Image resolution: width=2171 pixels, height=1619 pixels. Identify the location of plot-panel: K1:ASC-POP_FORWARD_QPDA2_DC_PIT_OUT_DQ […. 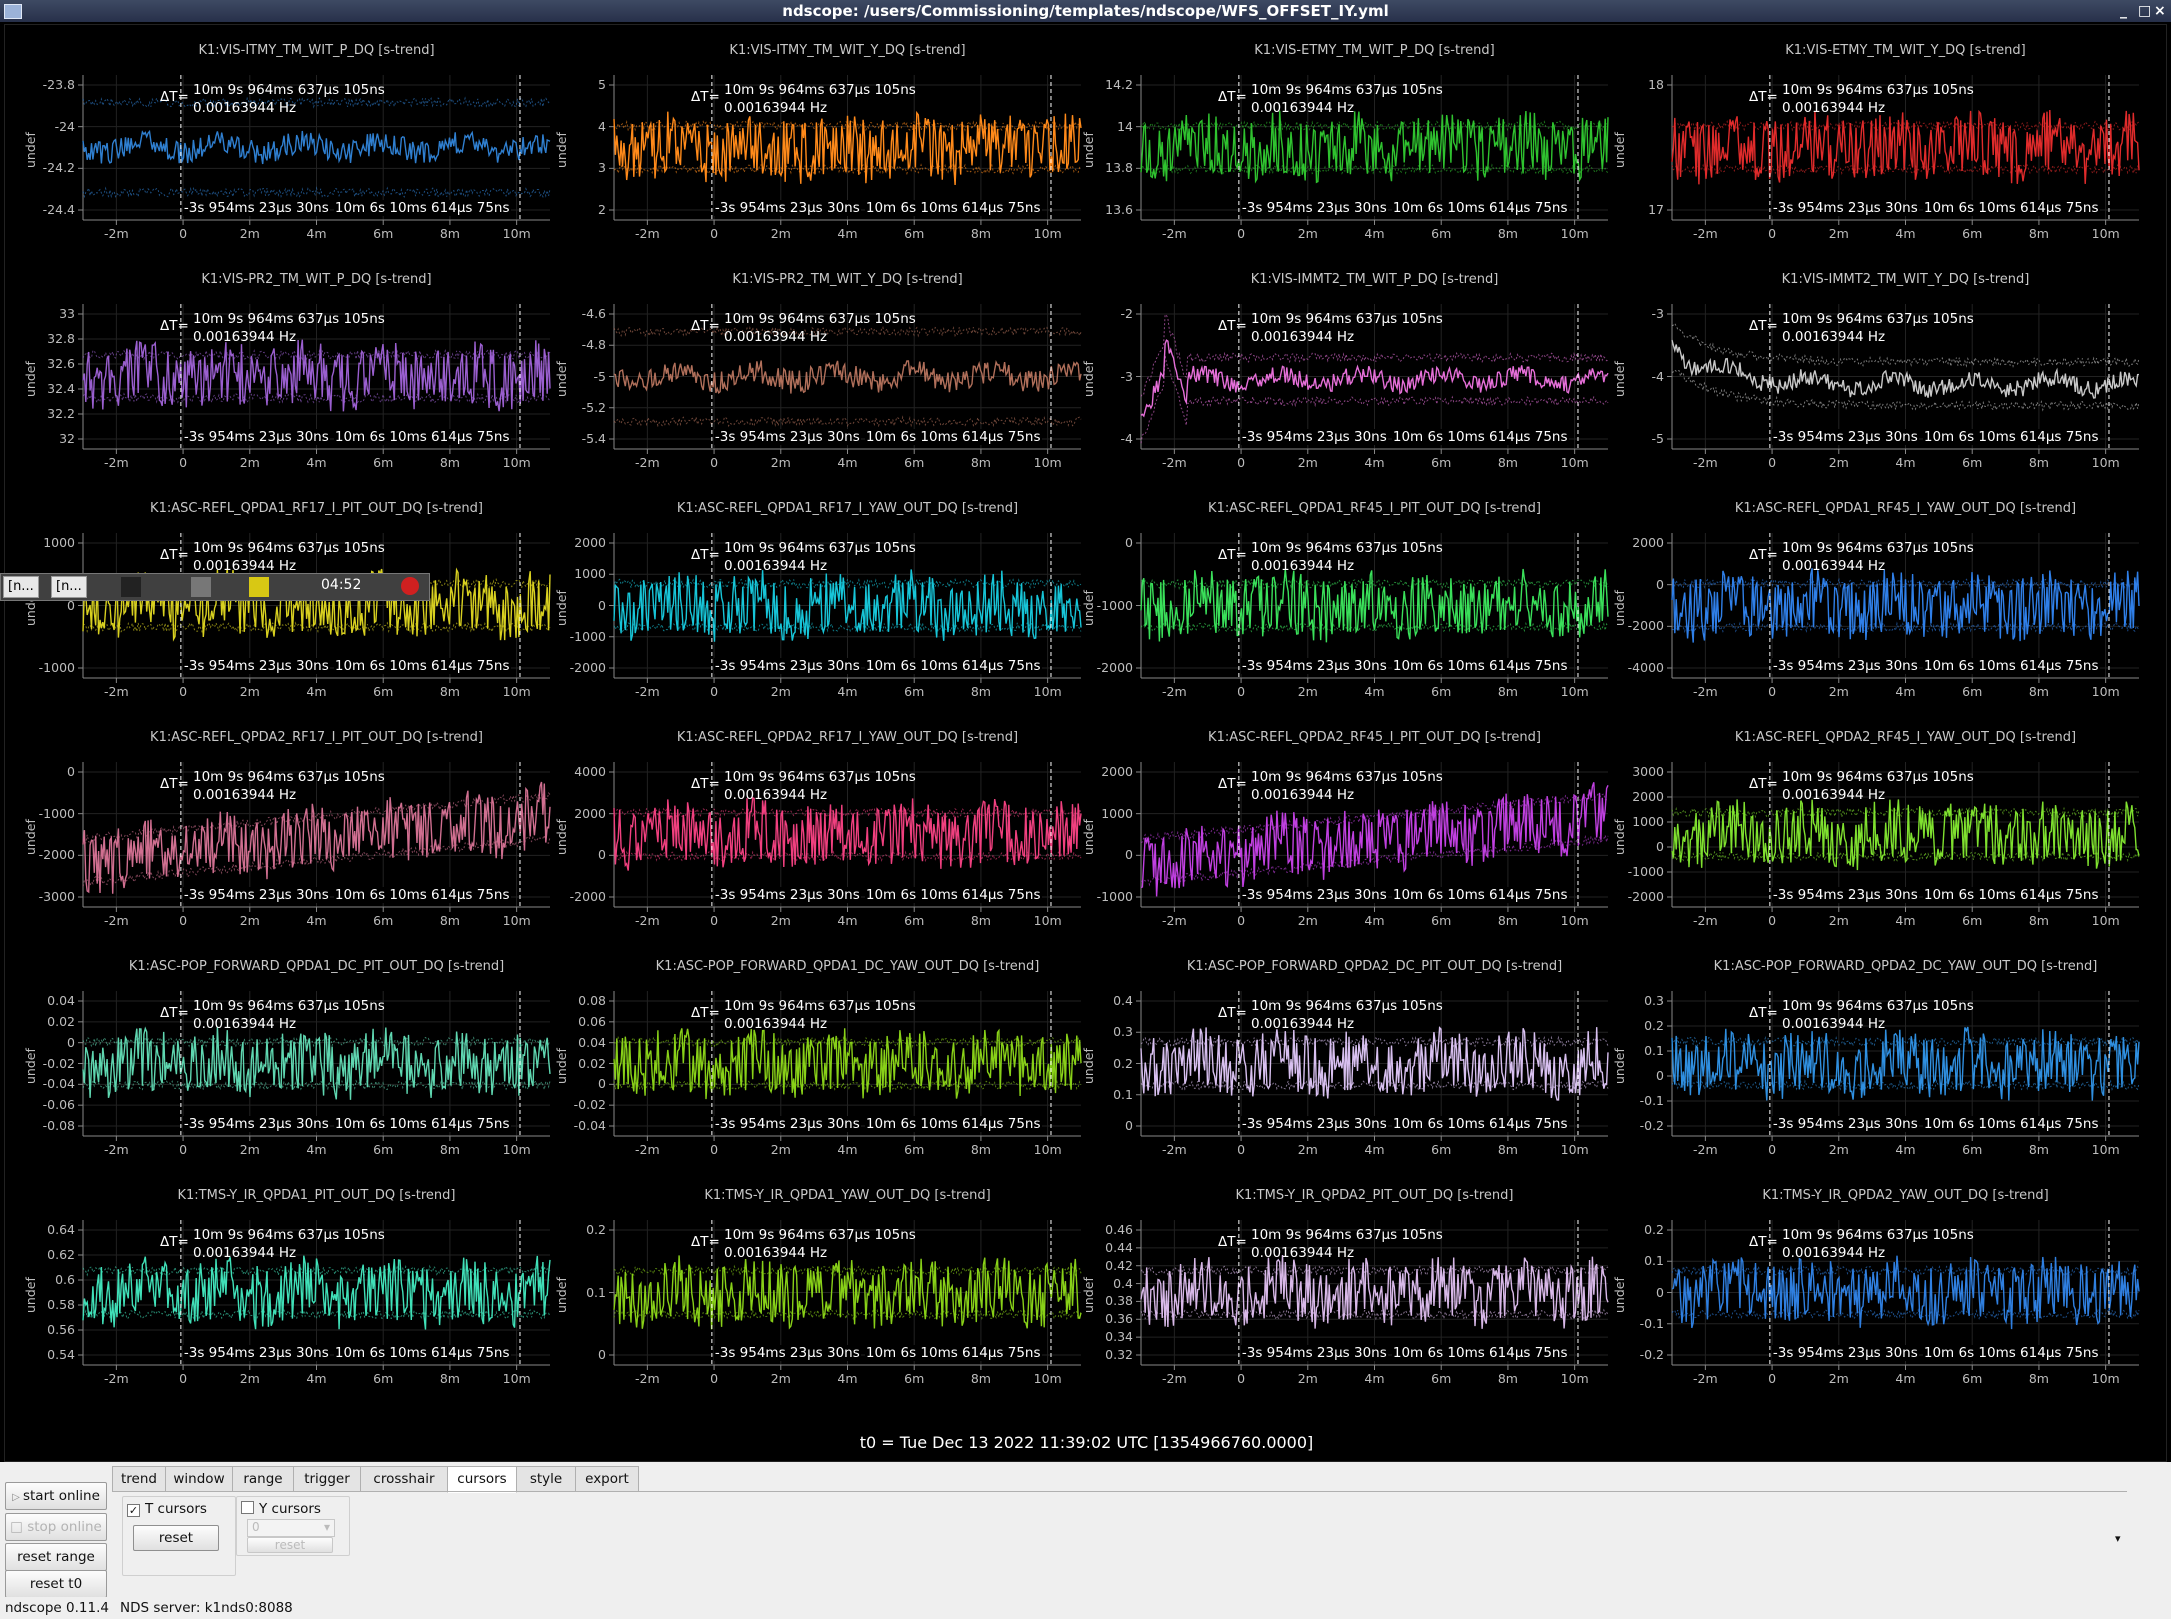
(1346, 1069).